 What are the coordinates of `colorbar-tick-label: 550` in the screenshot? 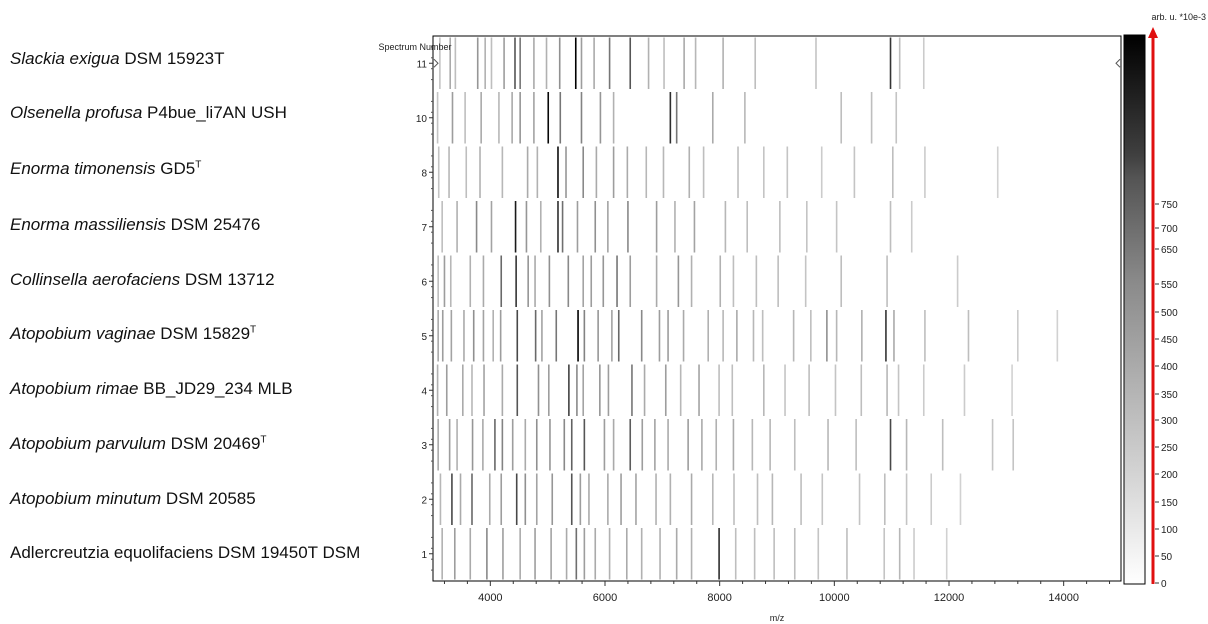 It's located at (1169, 285).